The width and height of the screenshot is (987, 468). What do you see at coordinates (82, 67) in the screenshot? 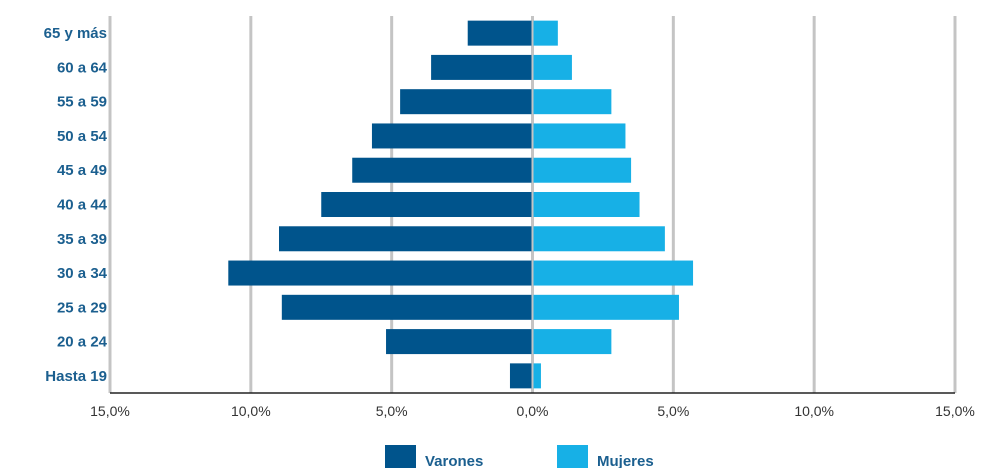
I see `category-label: 60 a 64` at bounding box center [82, 67].